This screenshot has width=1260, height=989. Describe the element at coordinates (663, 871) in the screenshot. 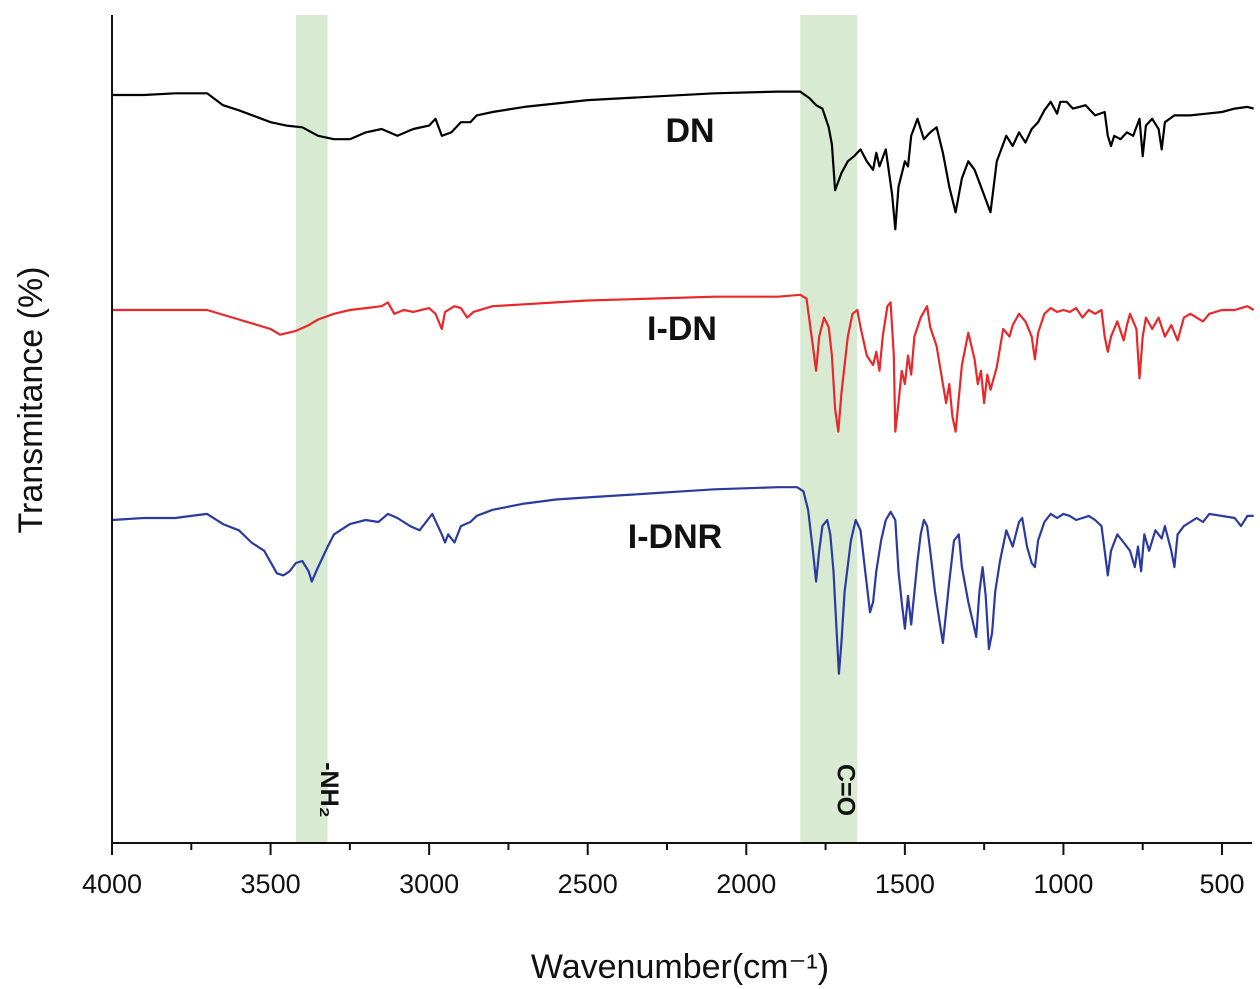

I see `x-ticks: 4000 3500 3000 2500 2000 1500 1000 500` at that location.